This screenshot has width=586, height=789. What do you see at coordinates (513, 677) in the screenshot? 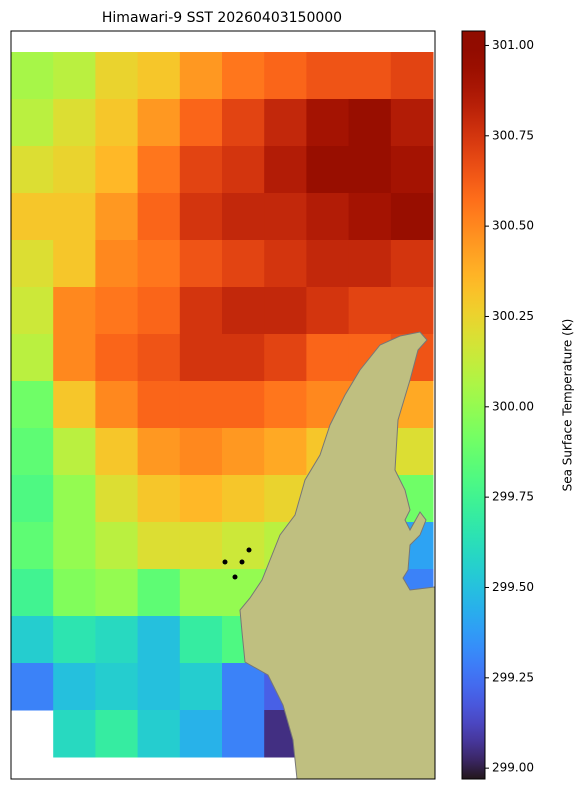
I see `colorbar-tick-label: 299.25` at bounding box center [513, 677].